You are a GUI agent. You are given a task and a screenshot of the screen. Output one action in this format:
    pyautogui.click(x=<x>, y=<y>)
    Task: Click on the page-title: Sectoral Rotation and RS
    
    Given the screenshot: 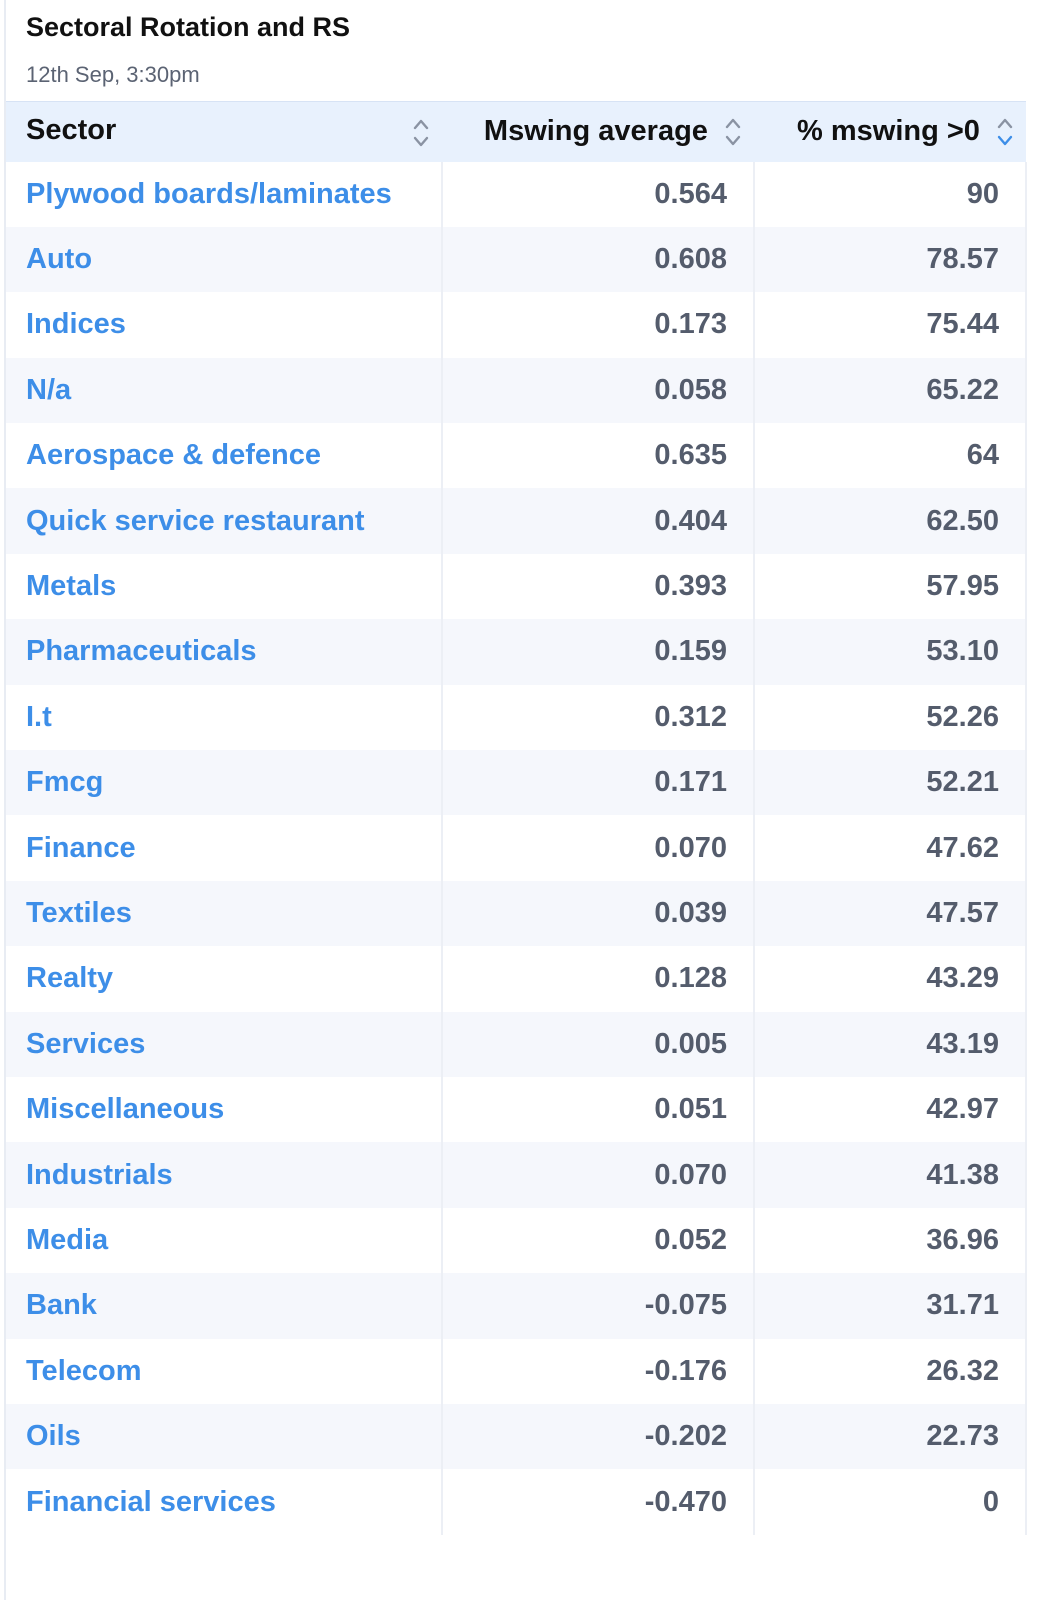 What is the action you would take?
    pyautogui.click(x=188, y=27)
    